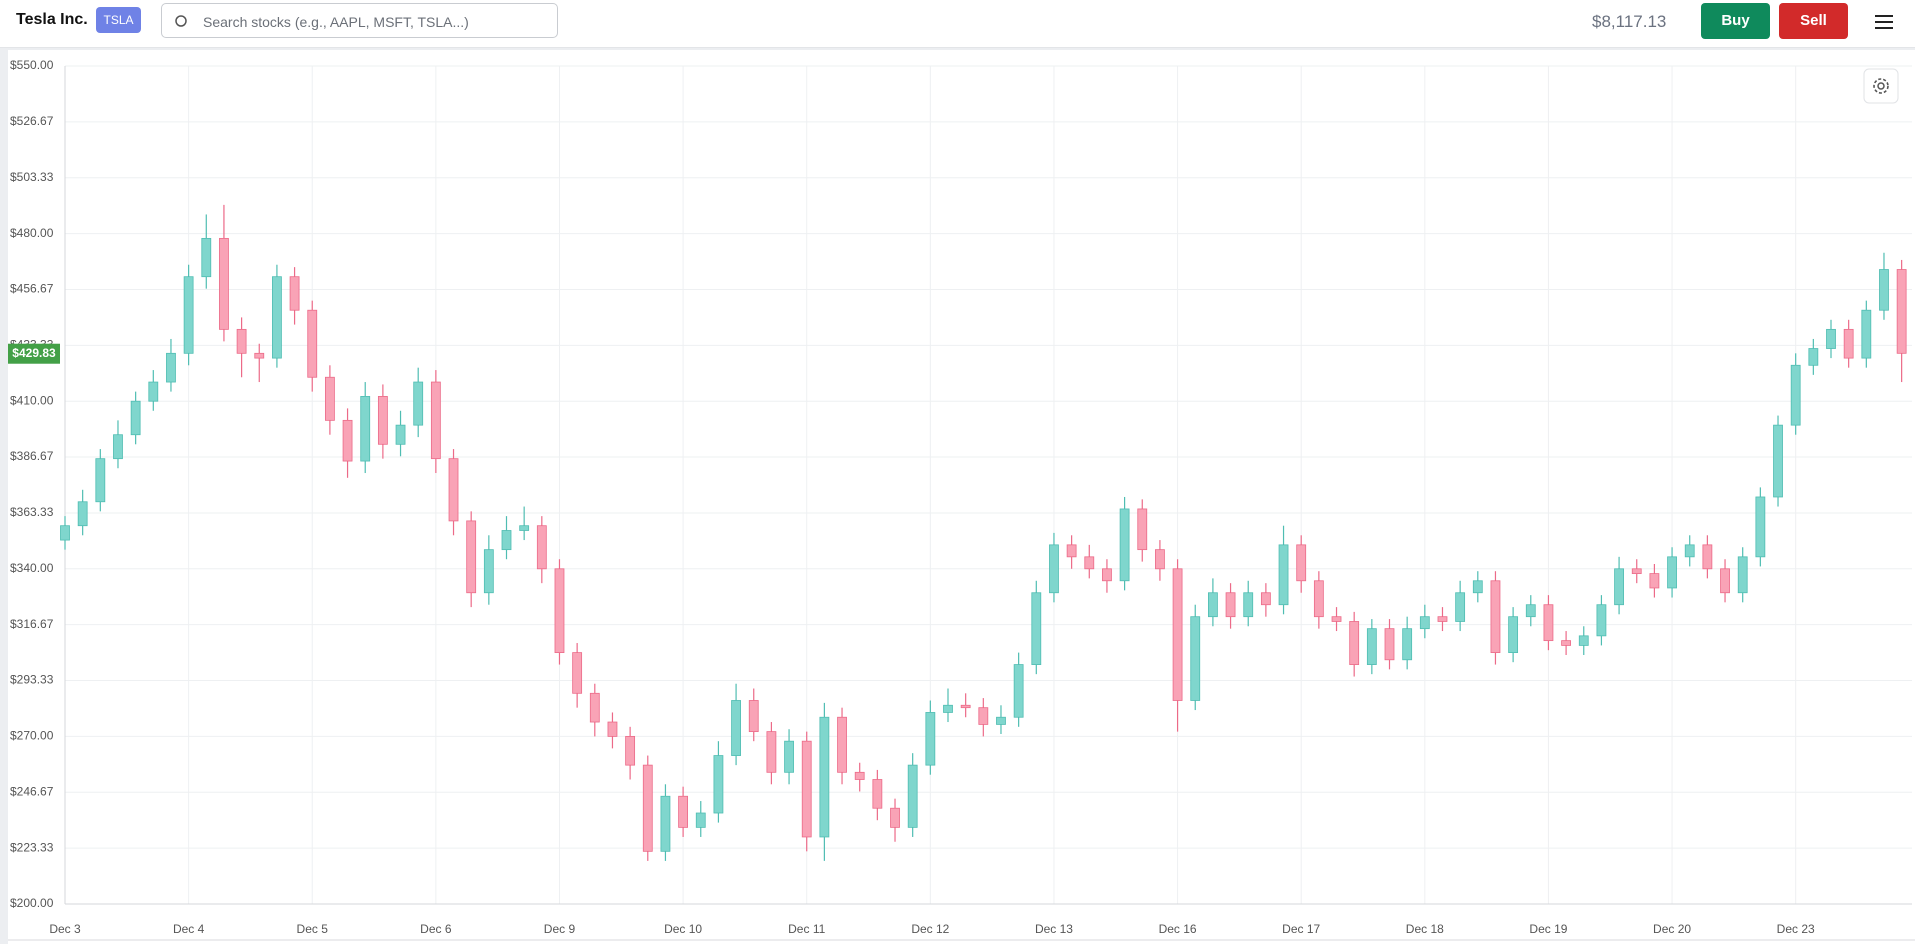 The height and width of the screenshot is (944, 1915). What do you see at coordinates (1735, 21) in the screenshot?
I see `buy-button: Buy` at bounding box center [1735, 21].